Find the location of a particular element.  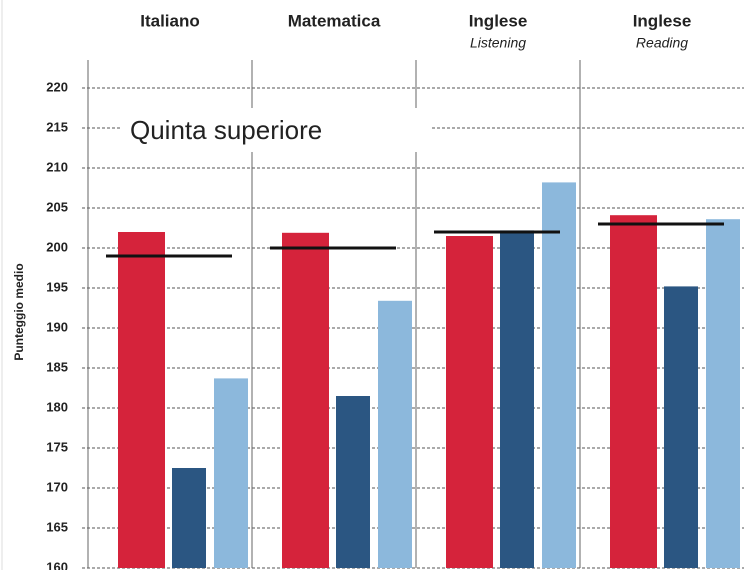

y-tick-label: 185 is located at coordinates (57, 366).